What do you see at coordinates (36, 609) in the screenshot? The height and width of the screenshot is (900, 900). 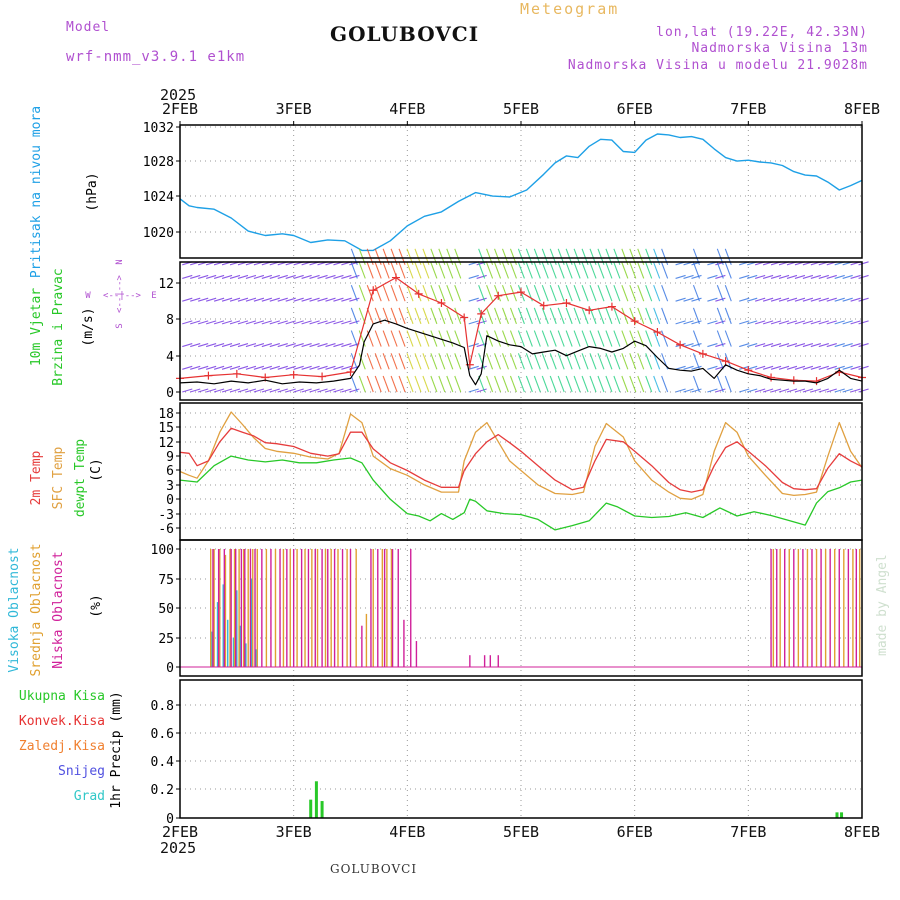 I see `cloud-ylabel-mid: Srednja Oblacnost` at bounding box center [36, 609].